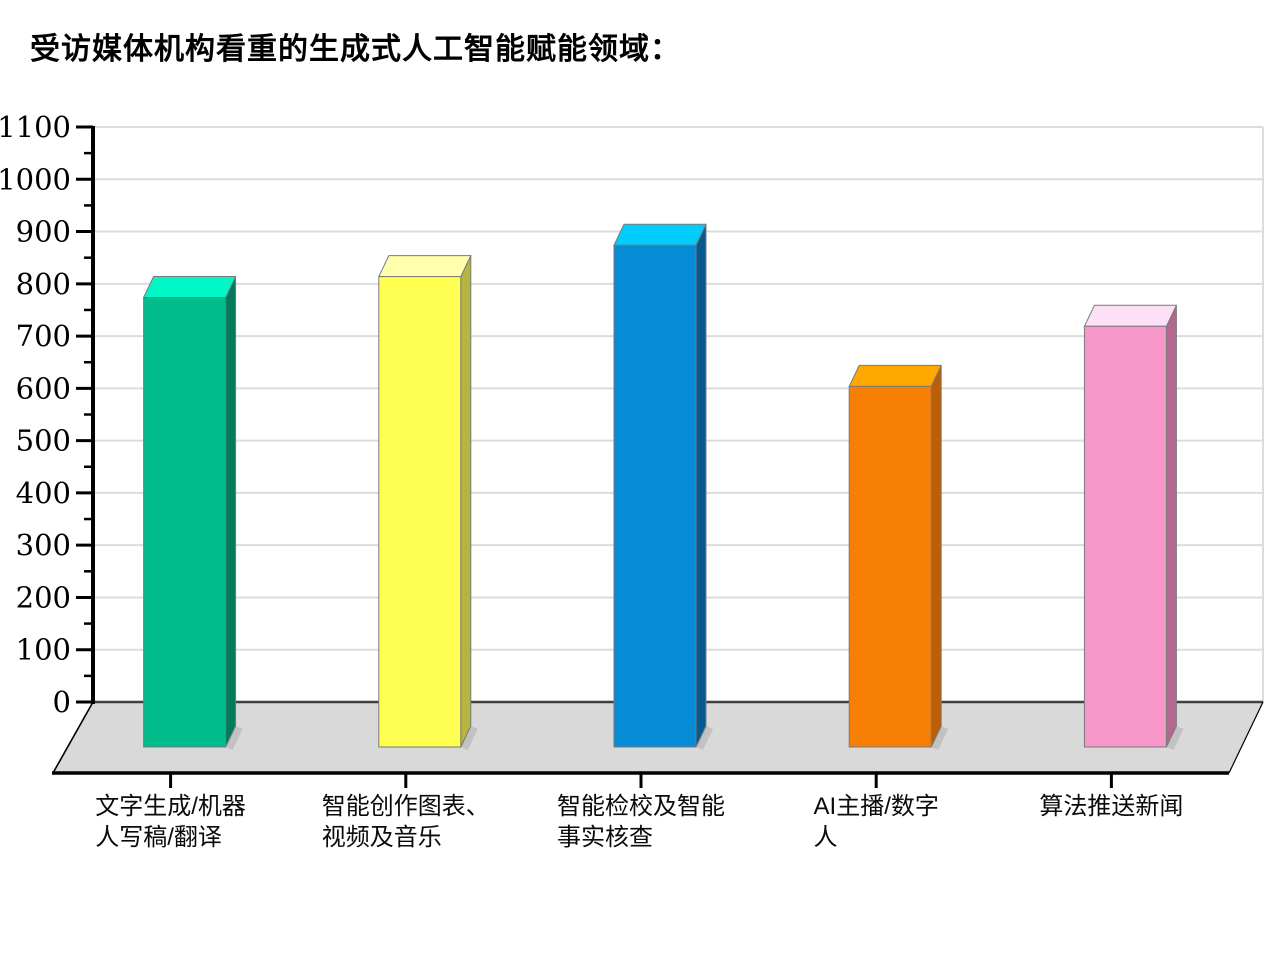 The image size is (1268, 971). Describe the element at coordinates (35, 179) in the screenshot. I see `y-tick-label: 1000` at that location.